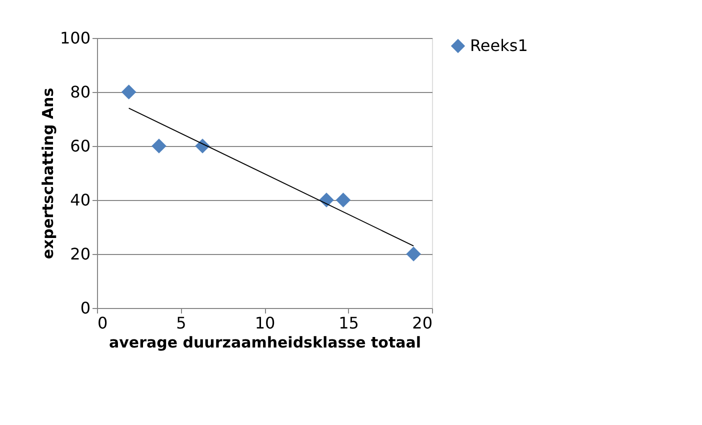  What do you see at coordinates (348, 323) in the screenshot?
I see `x-tick-label: 15` at bounding box center [348, 323].